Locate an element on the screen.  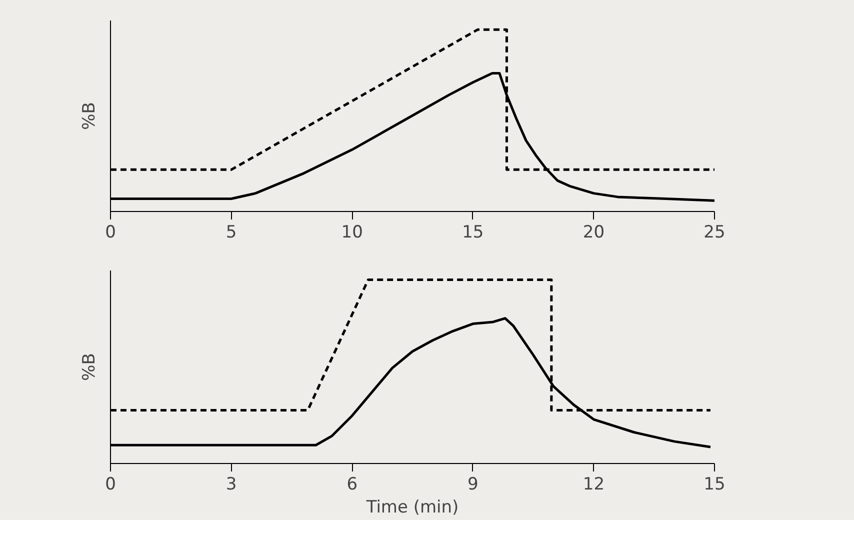
x-axis-title: Time (min) is located at coordinates (412, 508).